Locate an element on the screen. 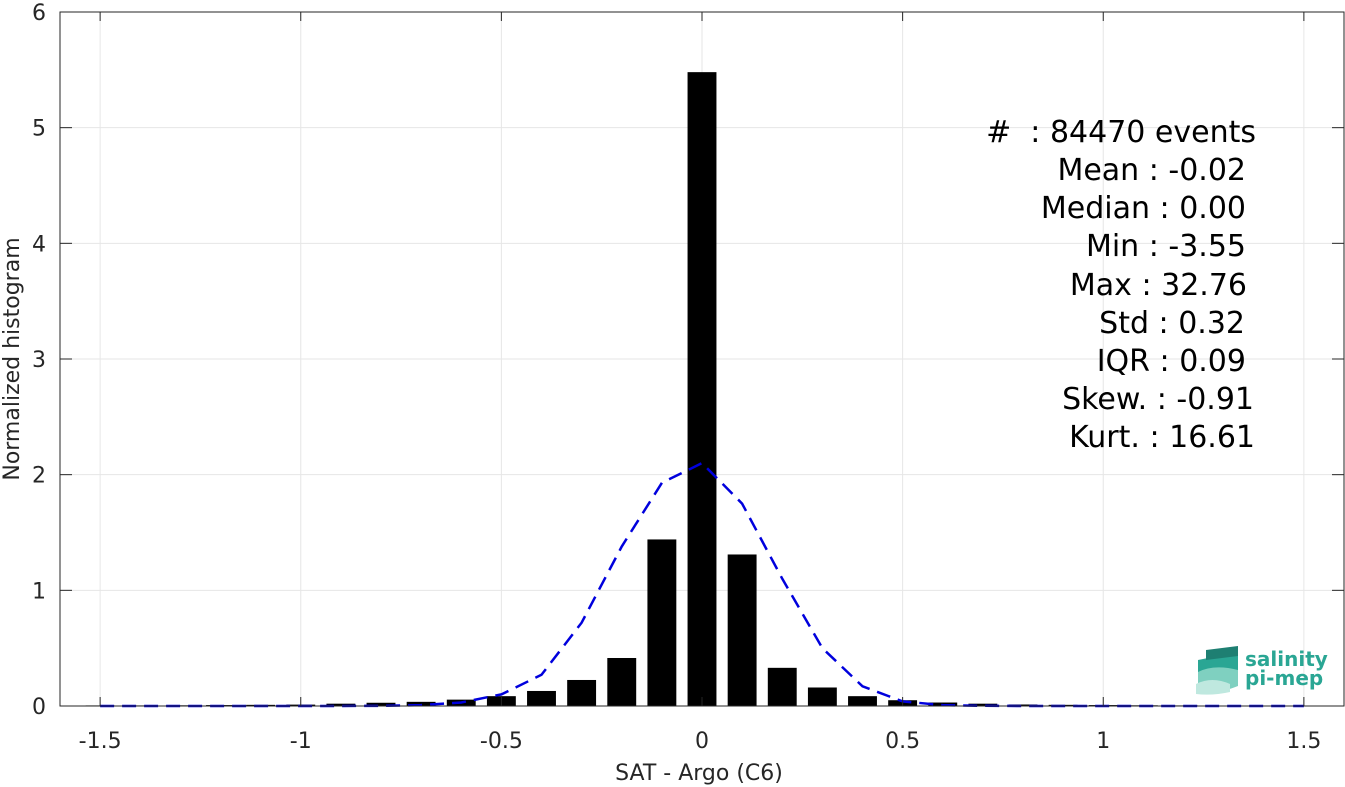 The image size is (1345, 787). x-tick-label: -0.5 is located at coordinates (501, 741).